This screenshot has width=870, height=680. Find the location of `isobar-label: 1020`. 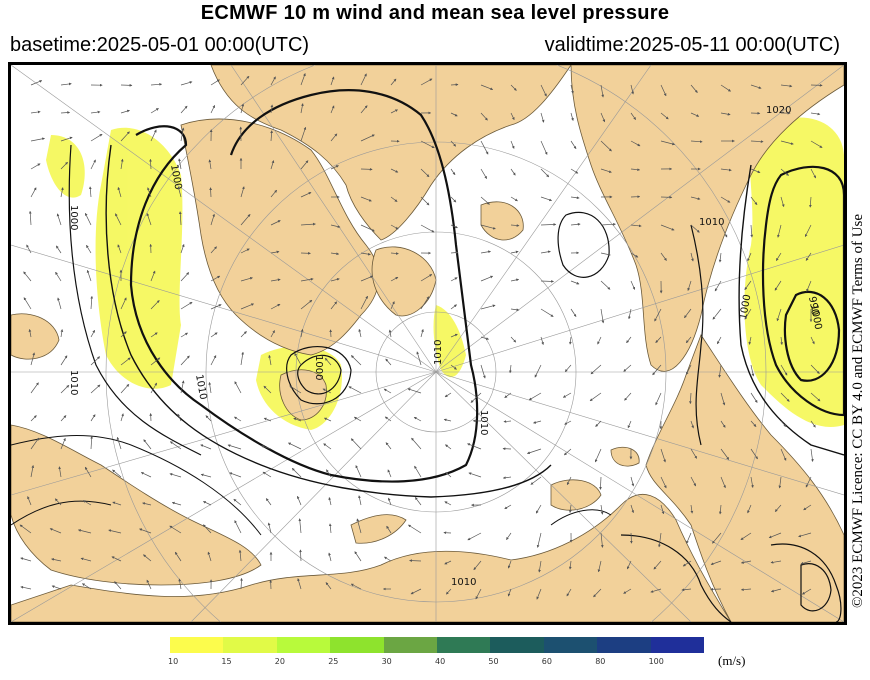

isobar-label: 1020 is located at coordinates (778, 110).